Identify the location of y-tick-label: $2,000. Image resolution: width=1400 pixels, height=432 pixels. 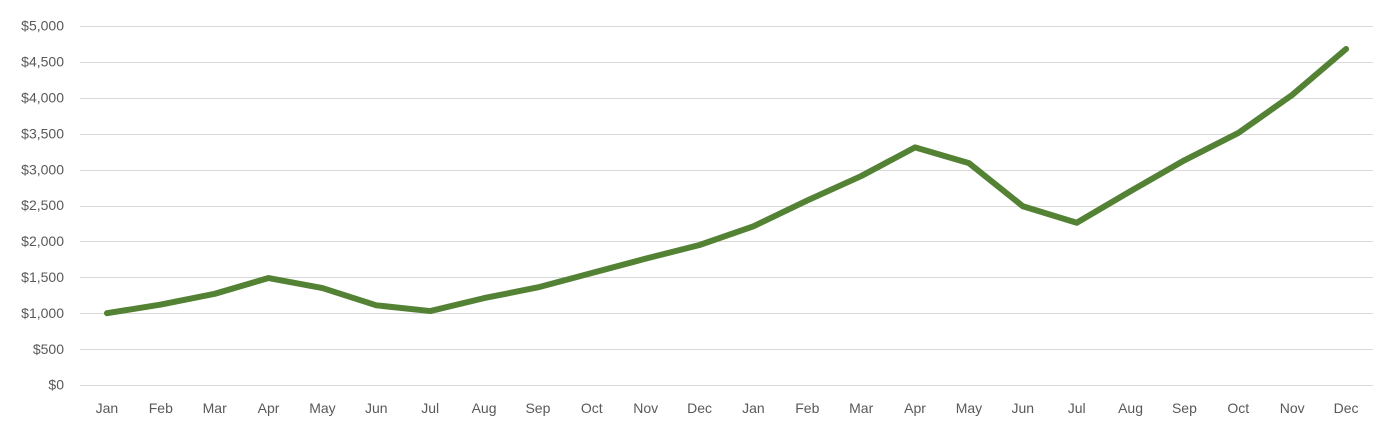
(42, 241).